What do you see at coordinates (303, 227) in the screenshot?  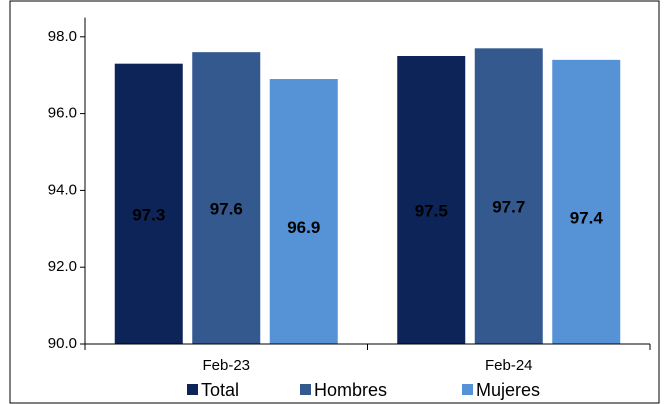 I see `data-label: 96.9` at bounding box center [303, 227].